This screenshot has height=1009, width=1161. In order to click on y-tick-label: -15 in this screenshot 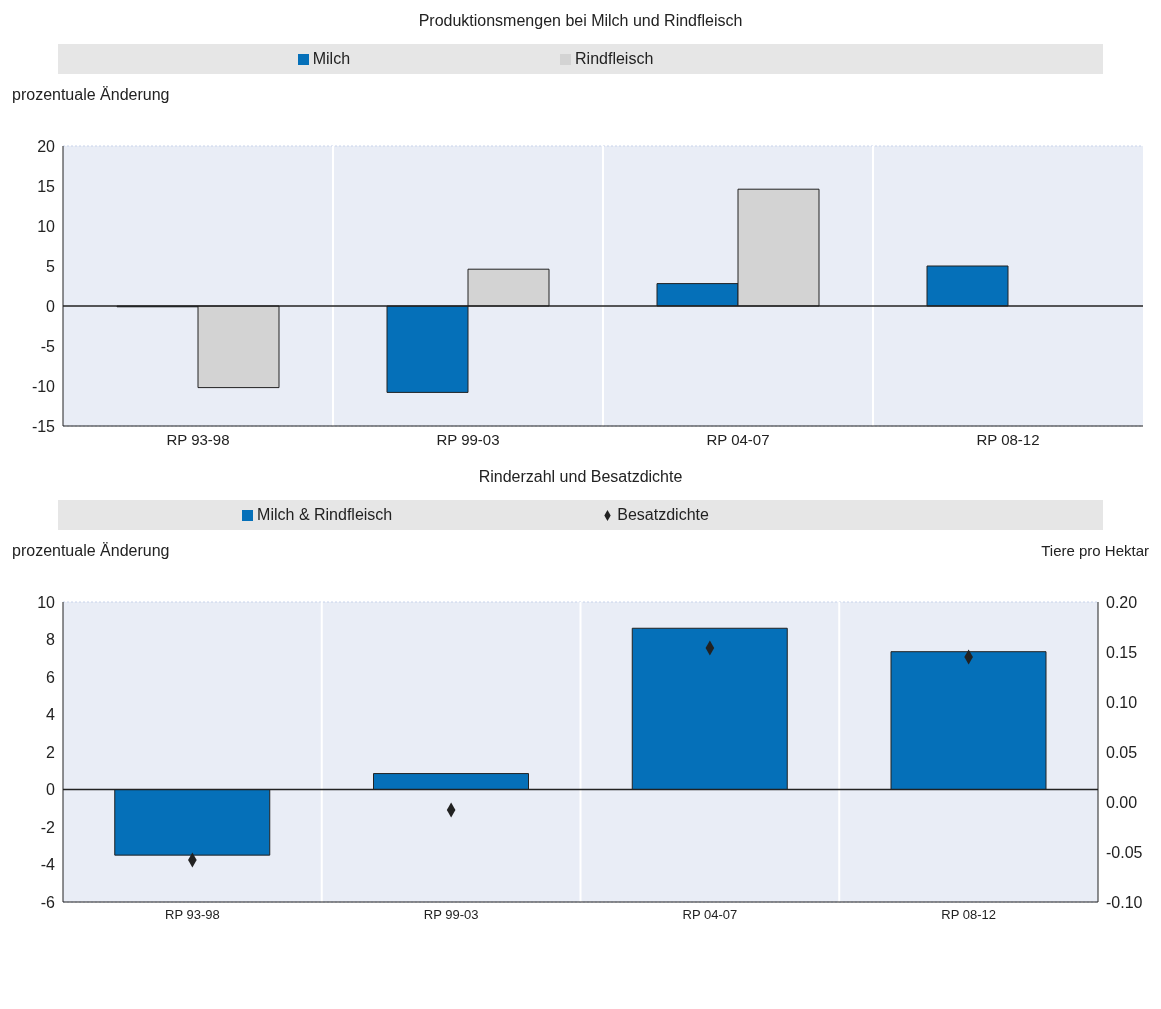, I will do `click(43, 426)`.